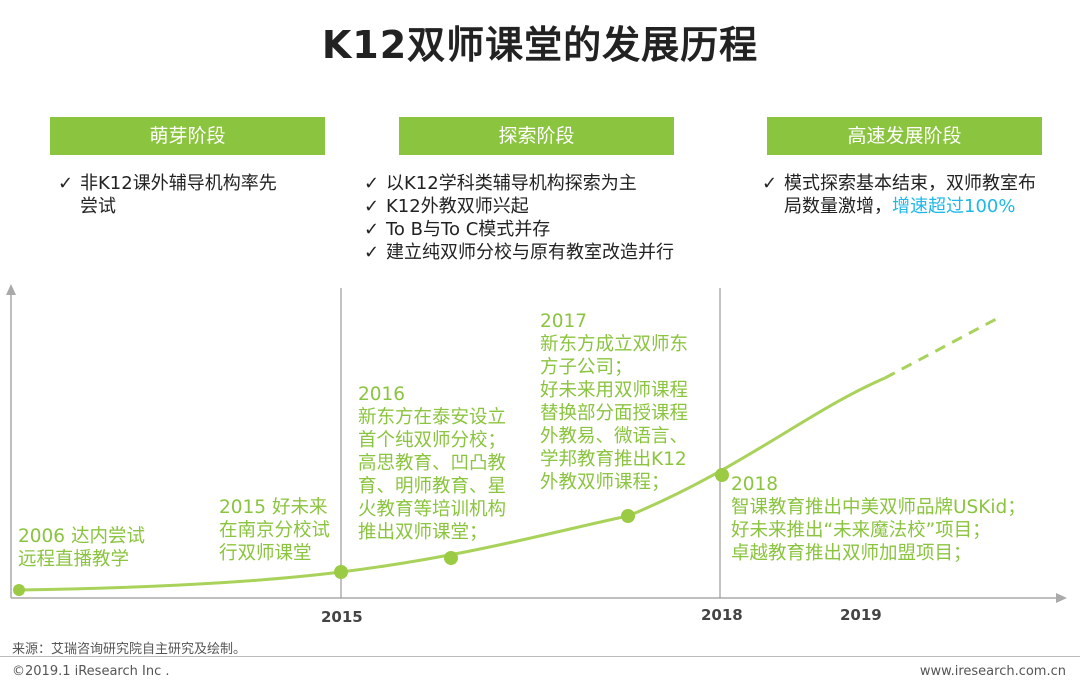 This screenshot has width=1080, height=687. I want to click on bullet-line: 尝试, so click(98, 206).